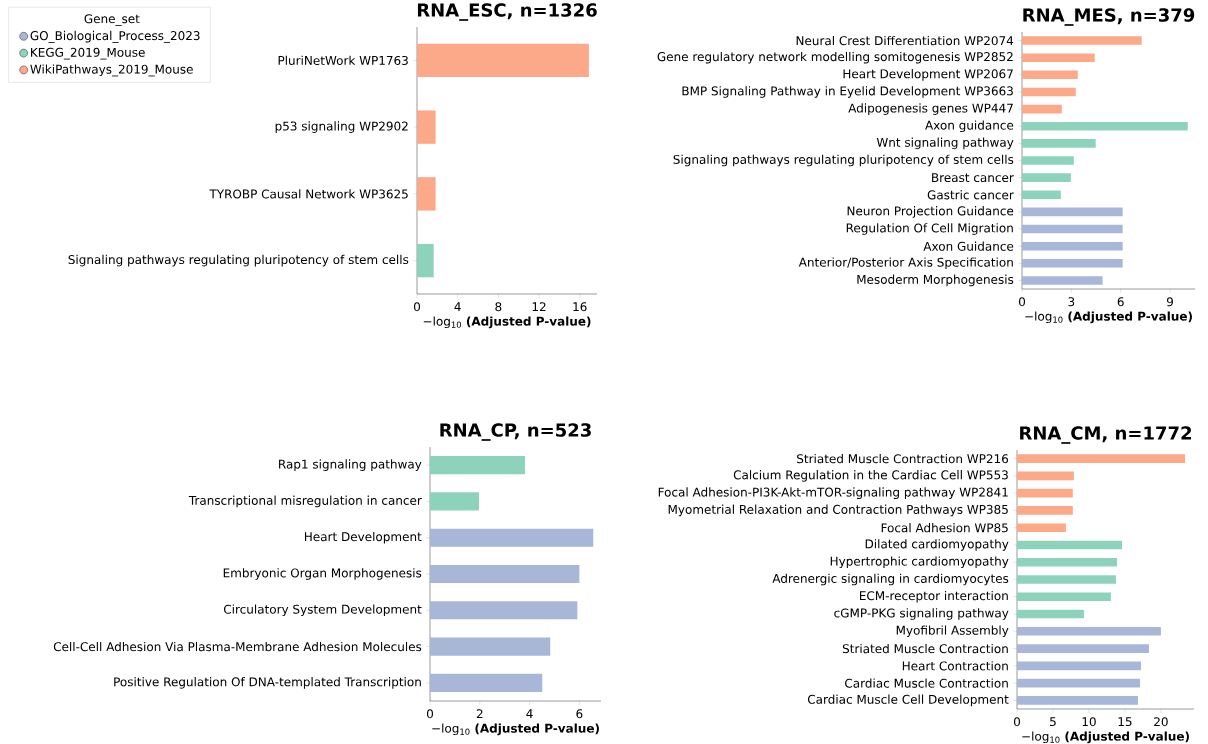  I want to click on x-tick-label: 8, so click(498, 307).